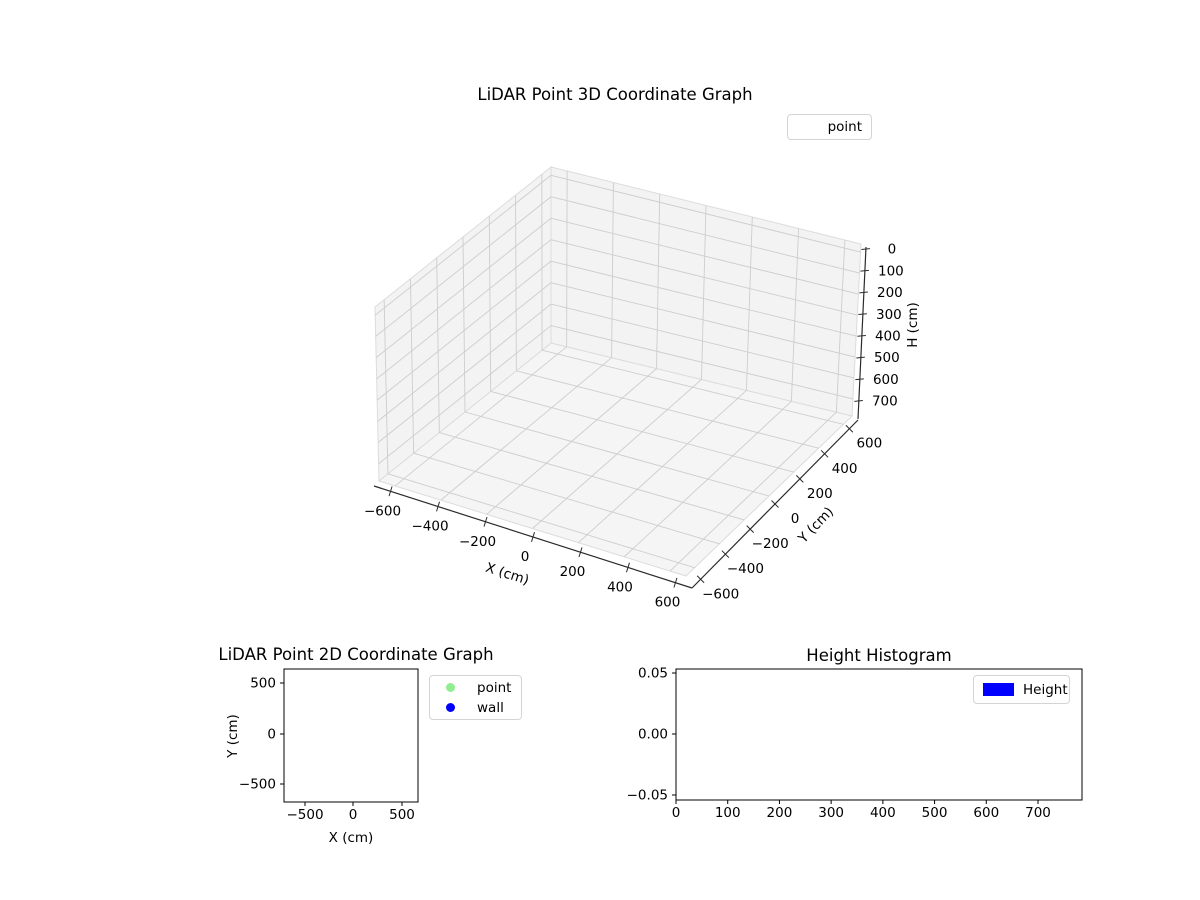 The height and width of the screenshot is (900, 1200). I want to click on plot3d-title: LiDAR Point 3D Coordinate Graph, so click(615, 94).